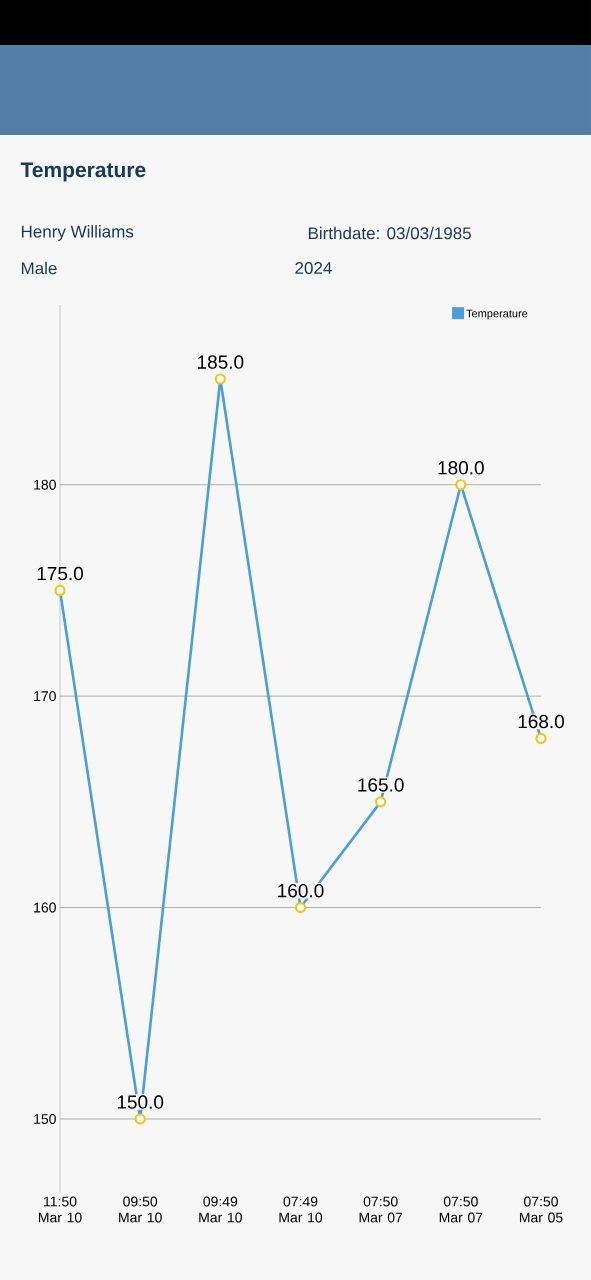 The height and width of the screenshot is (1280, 591). Describe the element at coordinates (541, 721) in the screenshot. I see `text: 168.0` at that location.